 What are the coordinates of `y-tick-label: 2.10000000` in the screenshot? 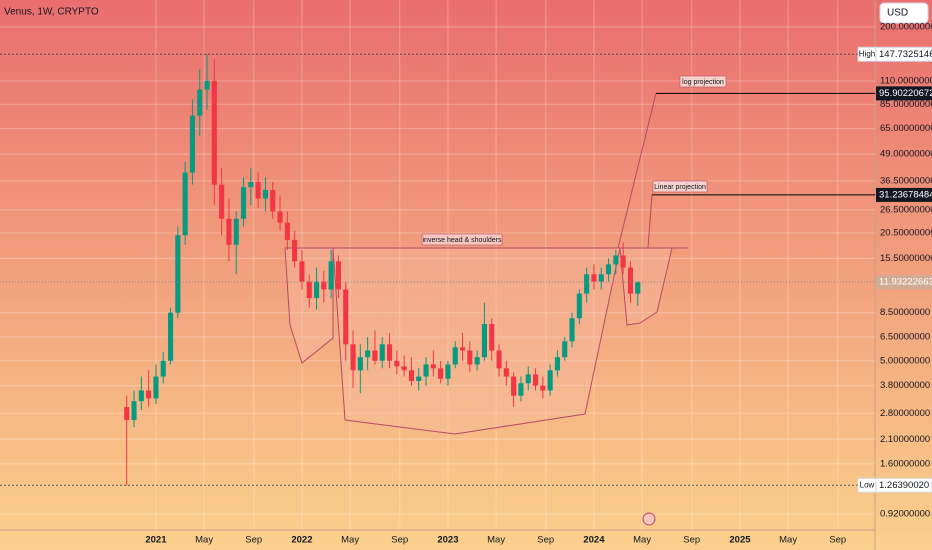 It's located at (905, 439).